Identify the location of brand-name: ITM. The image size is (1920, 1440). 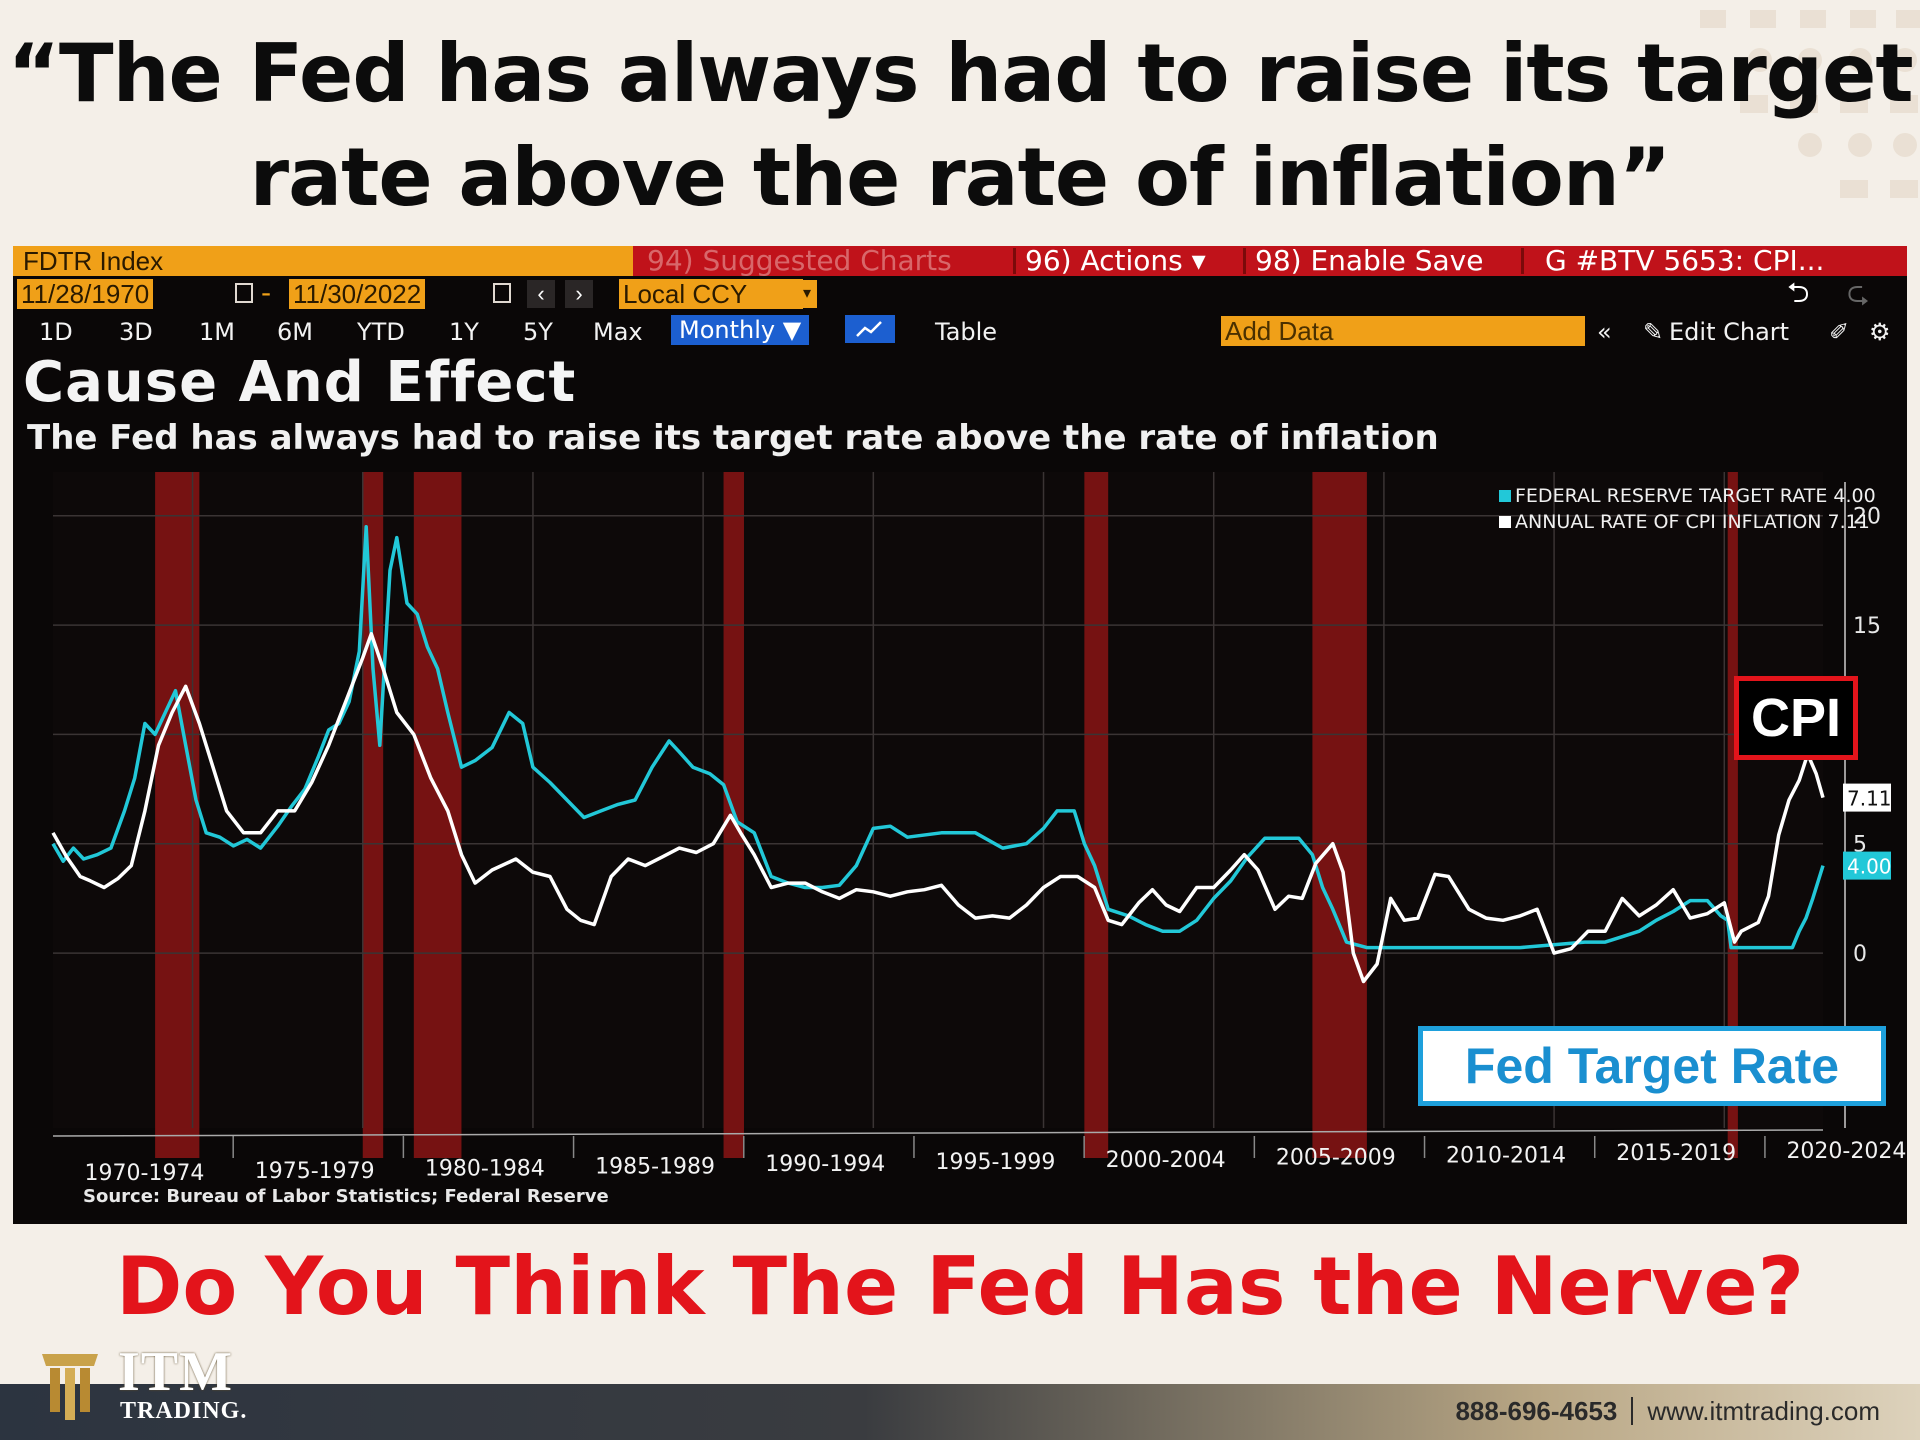
(175, 1372).